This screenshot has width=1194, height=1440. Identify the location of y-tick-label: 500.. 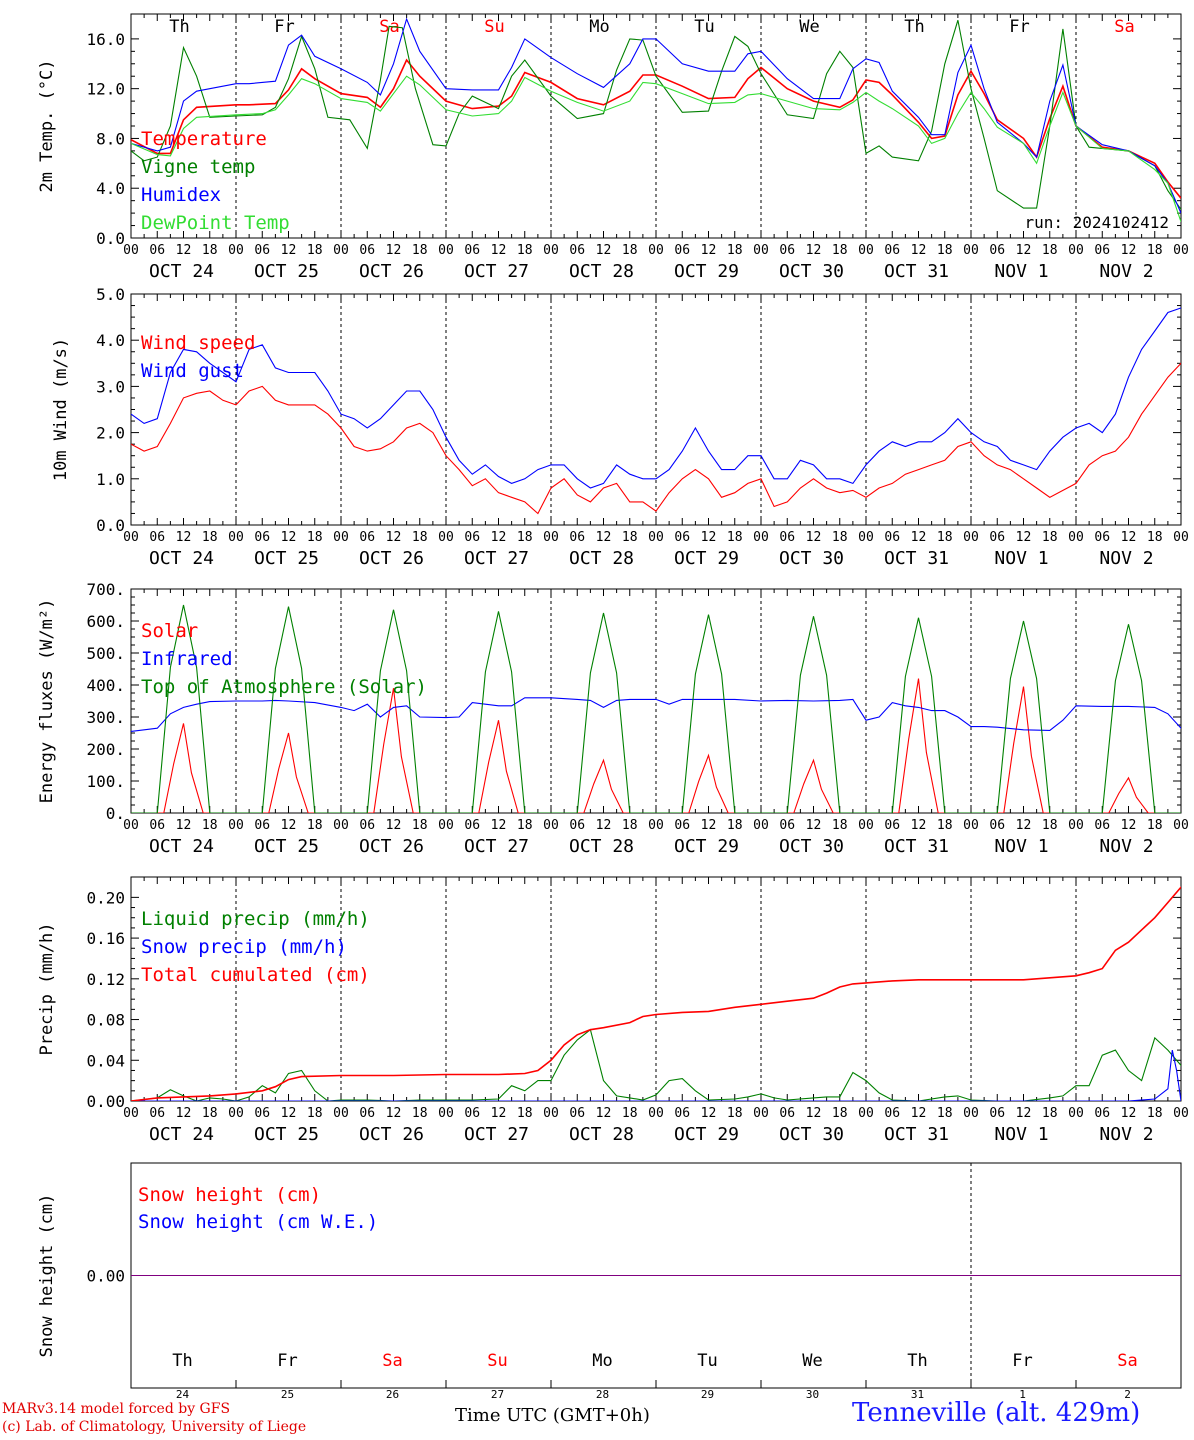
(105, 653).